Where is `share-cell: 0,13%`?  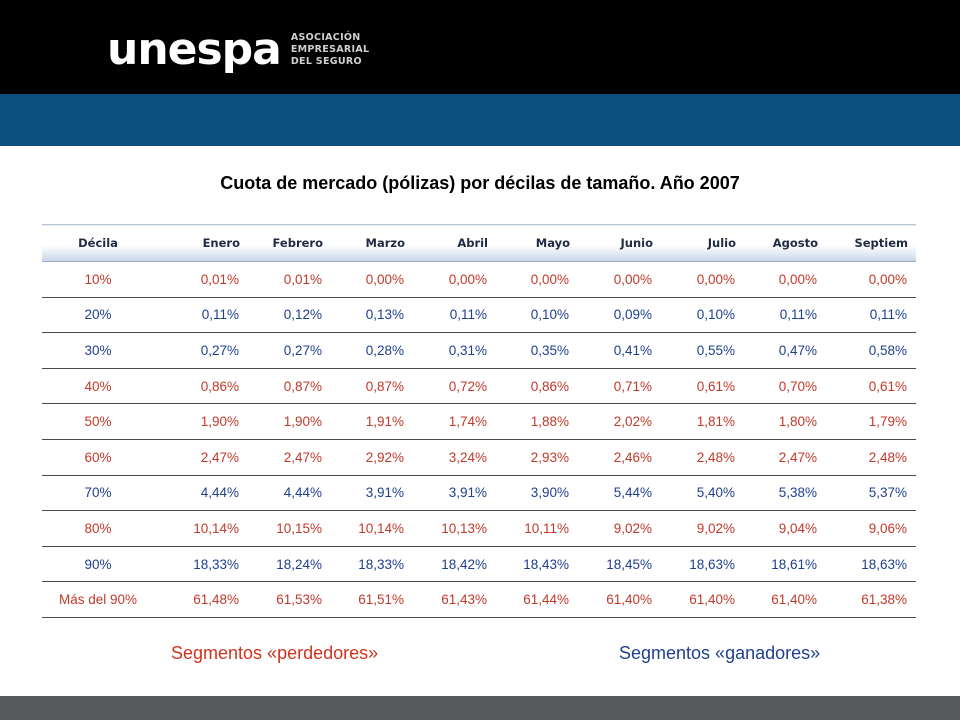
share-cell: 0,13% is located at coordinates (372, 315).